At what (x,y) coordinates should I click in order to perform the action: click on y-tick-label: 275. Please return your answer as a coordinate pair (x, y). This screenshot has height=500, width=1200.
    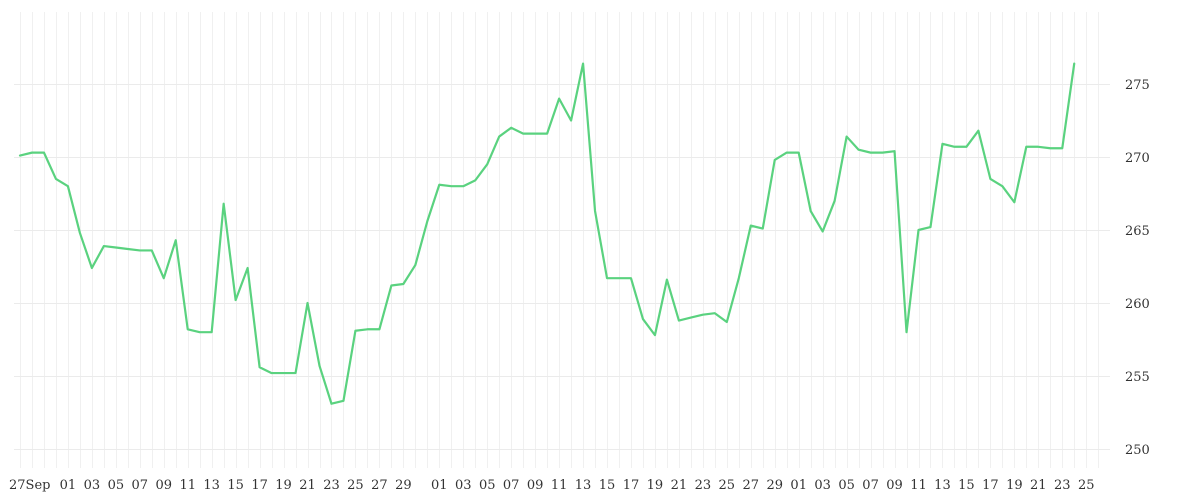
    Looking at the image, I should click on (1137, 85).